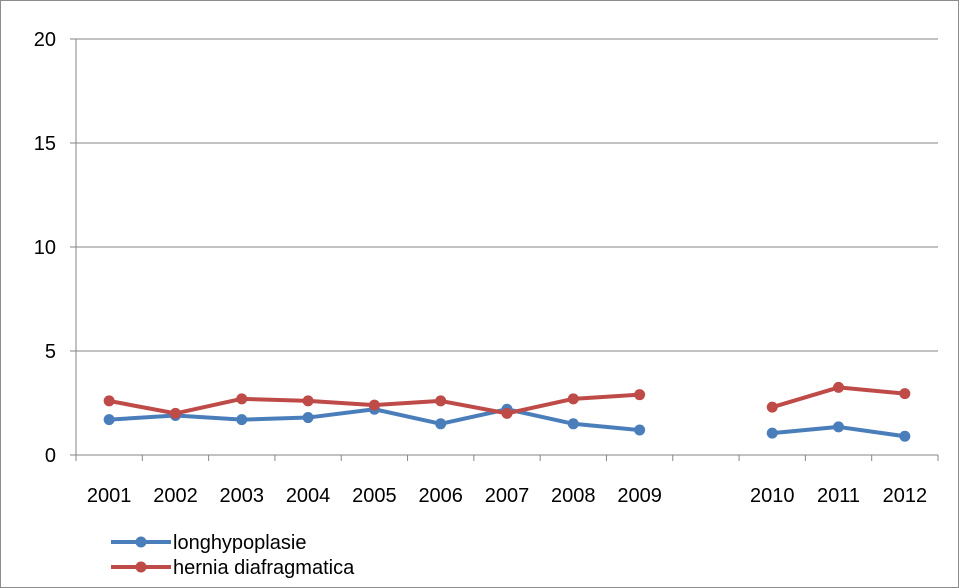 The image size is (961, 588). I want to click on x-tick-label: 2002, so click(175, 496).